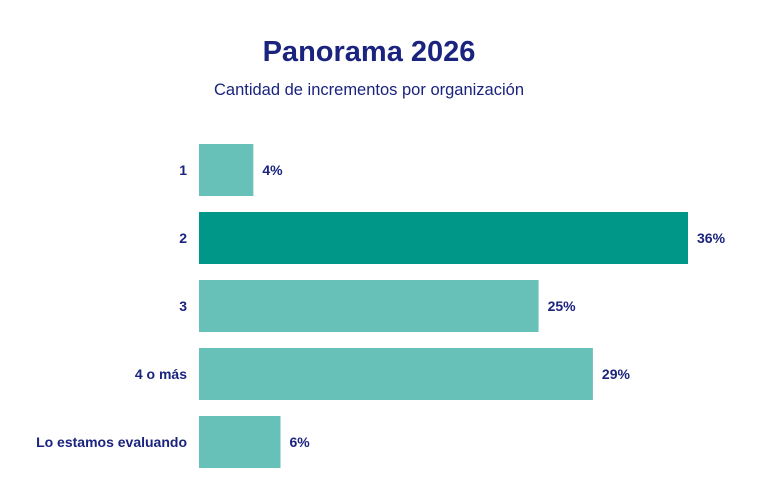  Describe the element at coordinates (616, 374) in the screenshot. I see `value-label: 29%` at that location.